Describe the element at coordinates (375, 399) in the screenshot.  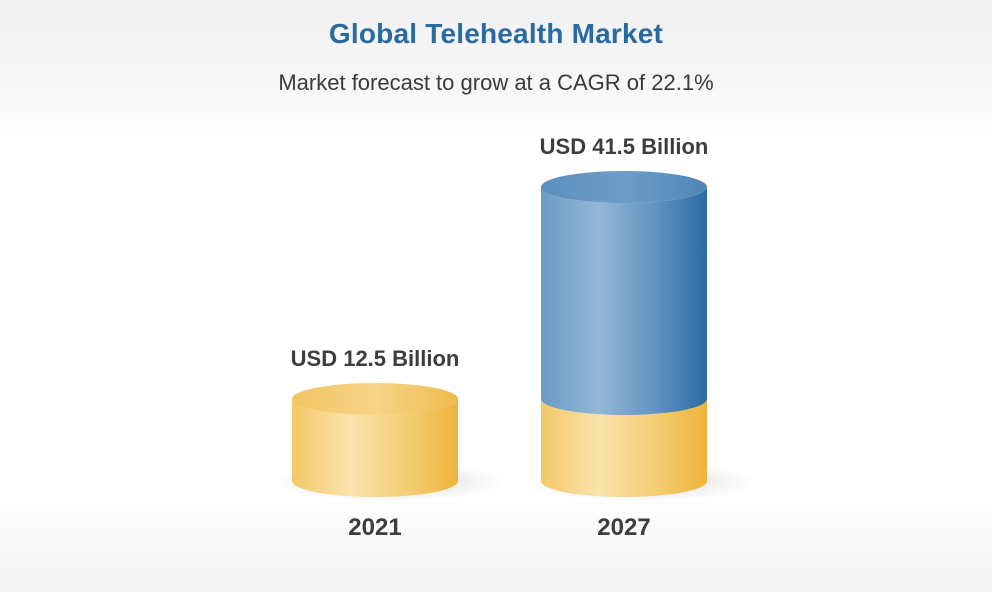
I see `bar-top-2021` at that location.